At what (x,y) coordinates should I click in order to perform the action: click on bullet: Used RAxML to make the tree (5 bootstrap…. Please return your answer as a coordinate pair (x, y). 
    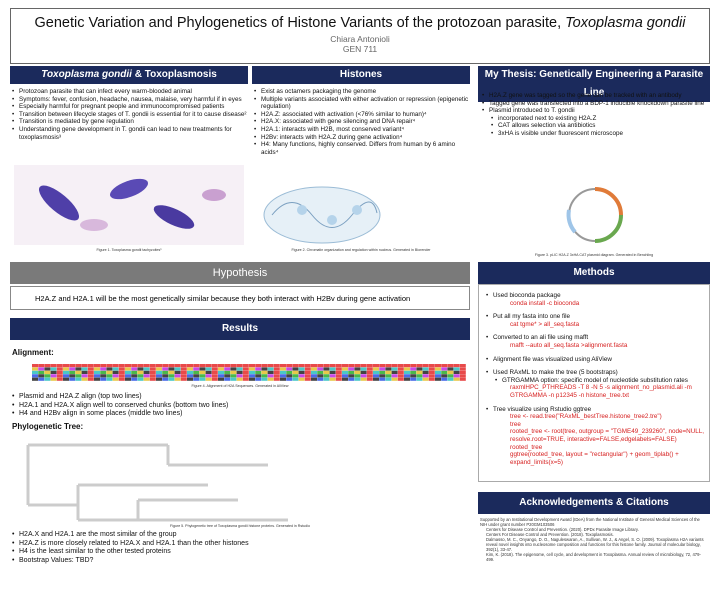
    Looking at the image, I should click on (595, 373).